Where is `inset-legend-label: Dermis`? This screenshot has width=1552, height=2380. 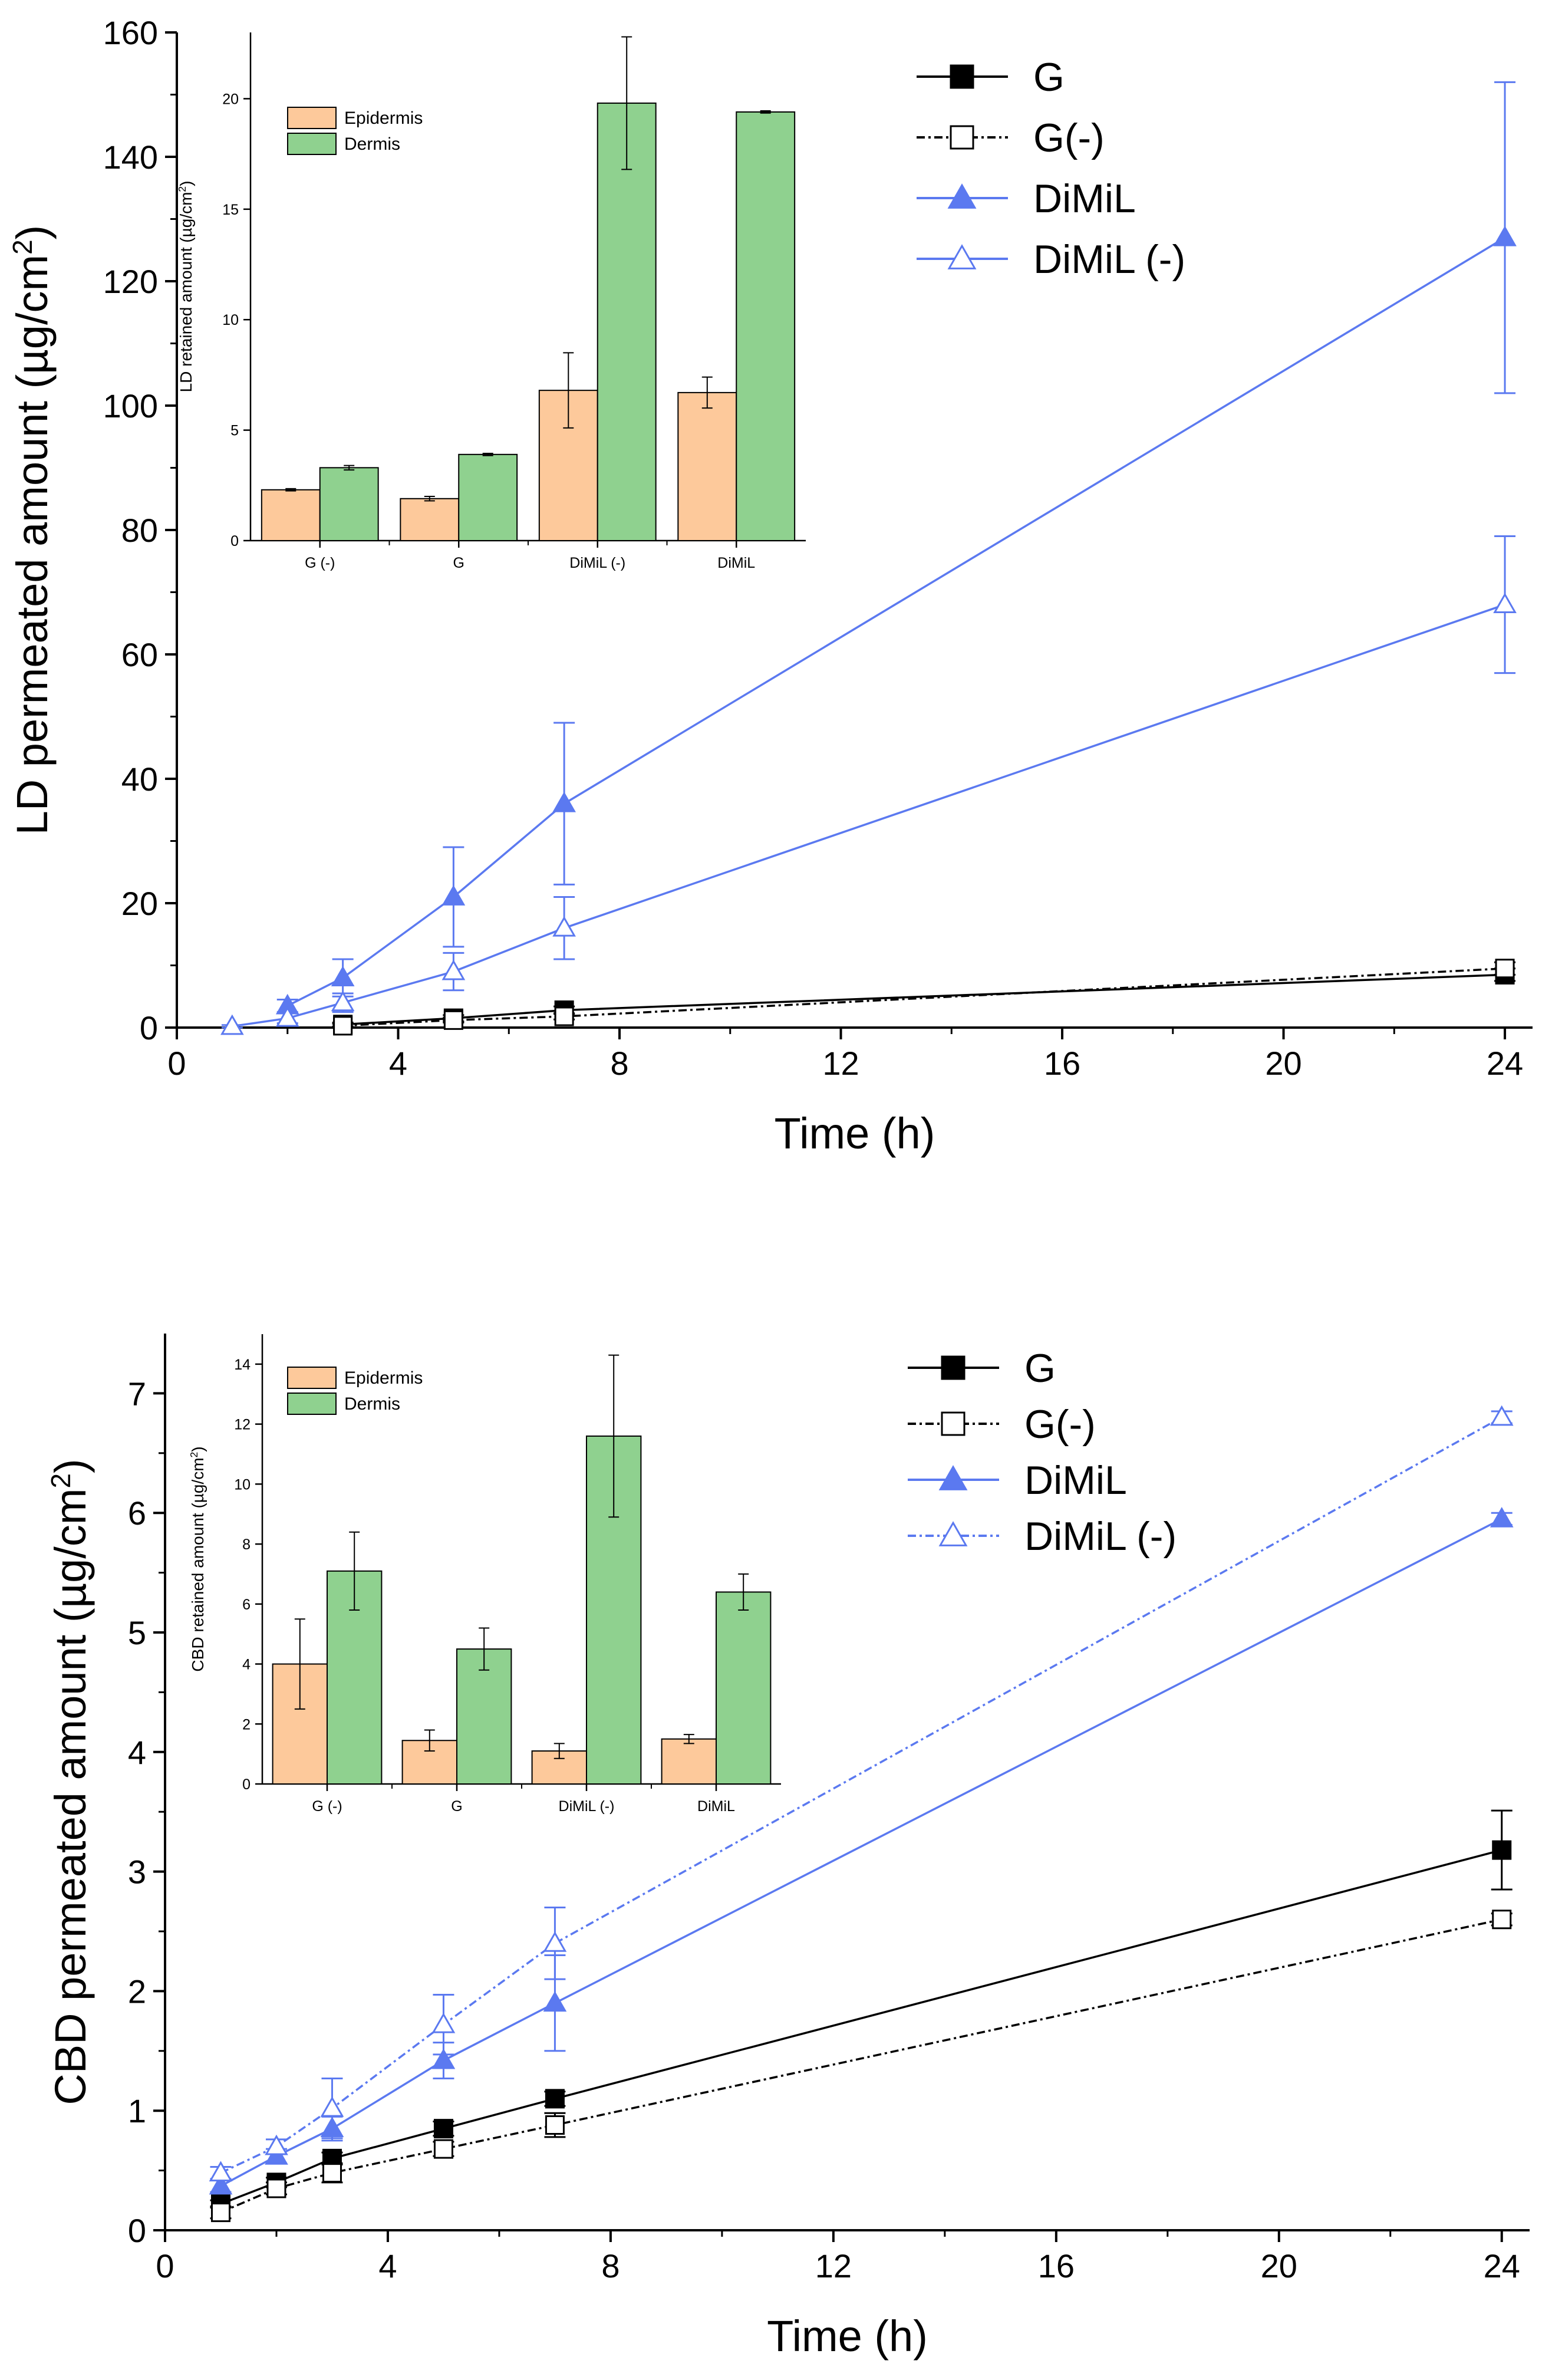
inset-legend-label: Dermis is located at coordinates (372, 1404).